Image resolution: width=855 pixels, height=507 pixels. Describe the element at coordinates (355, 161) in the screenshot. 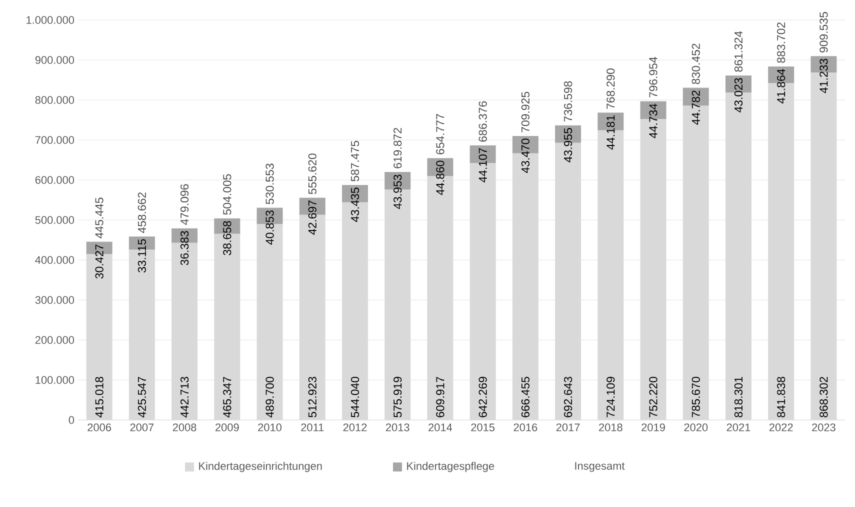

I see `total-label: 587.475` at that location.